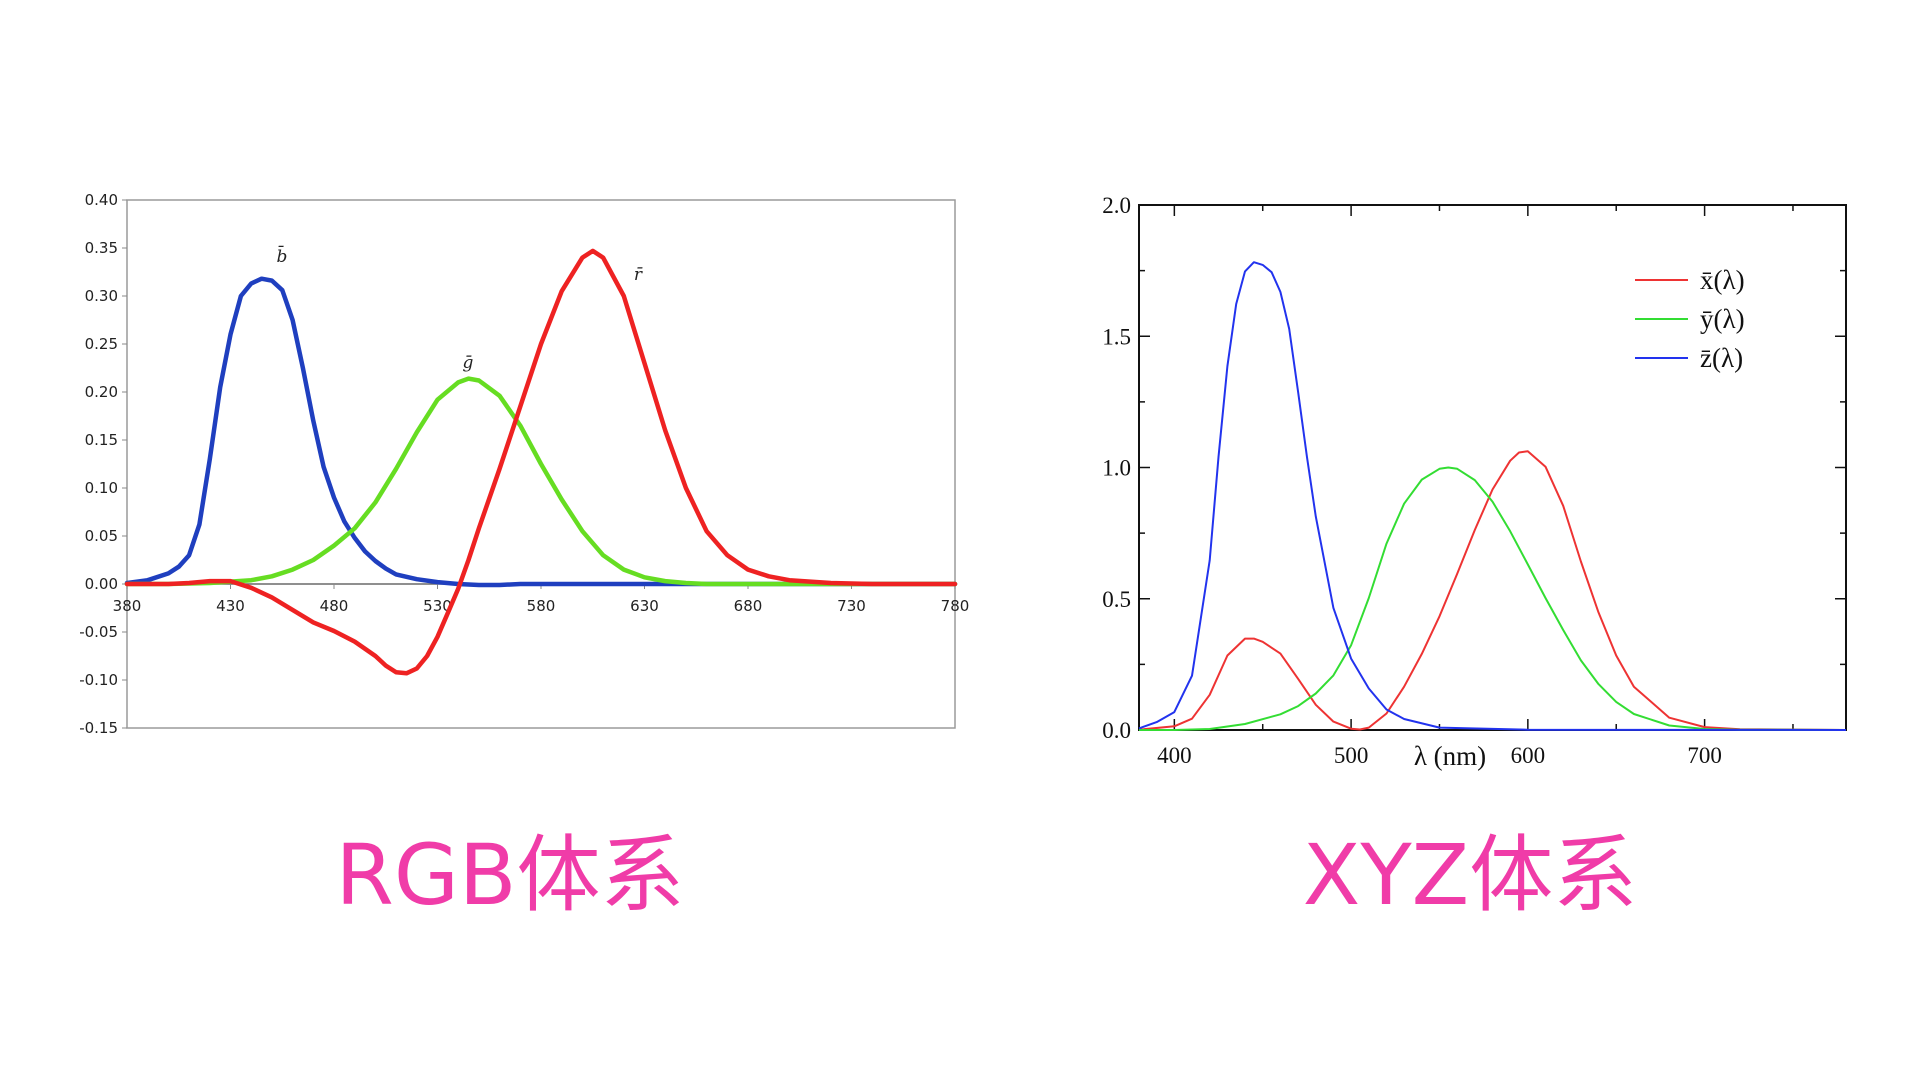 Image resolution: width=1920 pixels, height=1080 pixels. Describe the element at coordinates (1116, 336) in the screenshot. I see `xyz-y-tick-label: 1.5` at that location.